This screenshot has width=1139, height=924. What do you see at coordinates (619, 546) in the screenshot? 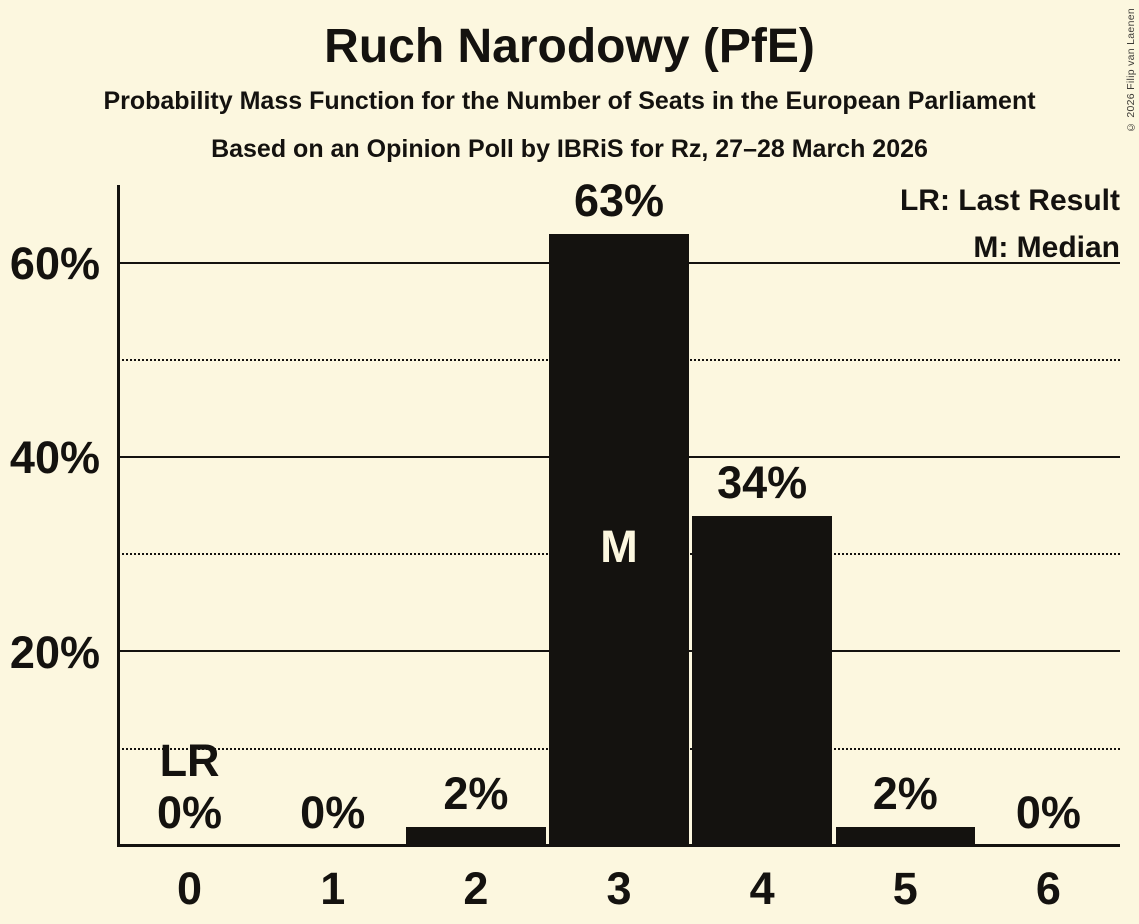
I see `median-marker: M` at bounding box center [619, 546].